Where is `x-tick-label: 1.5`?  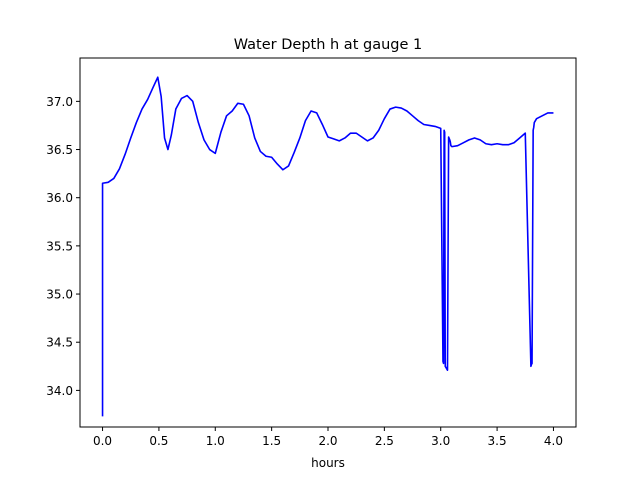
x-tick-label: 1.5 is located at coordinates (271, 441).